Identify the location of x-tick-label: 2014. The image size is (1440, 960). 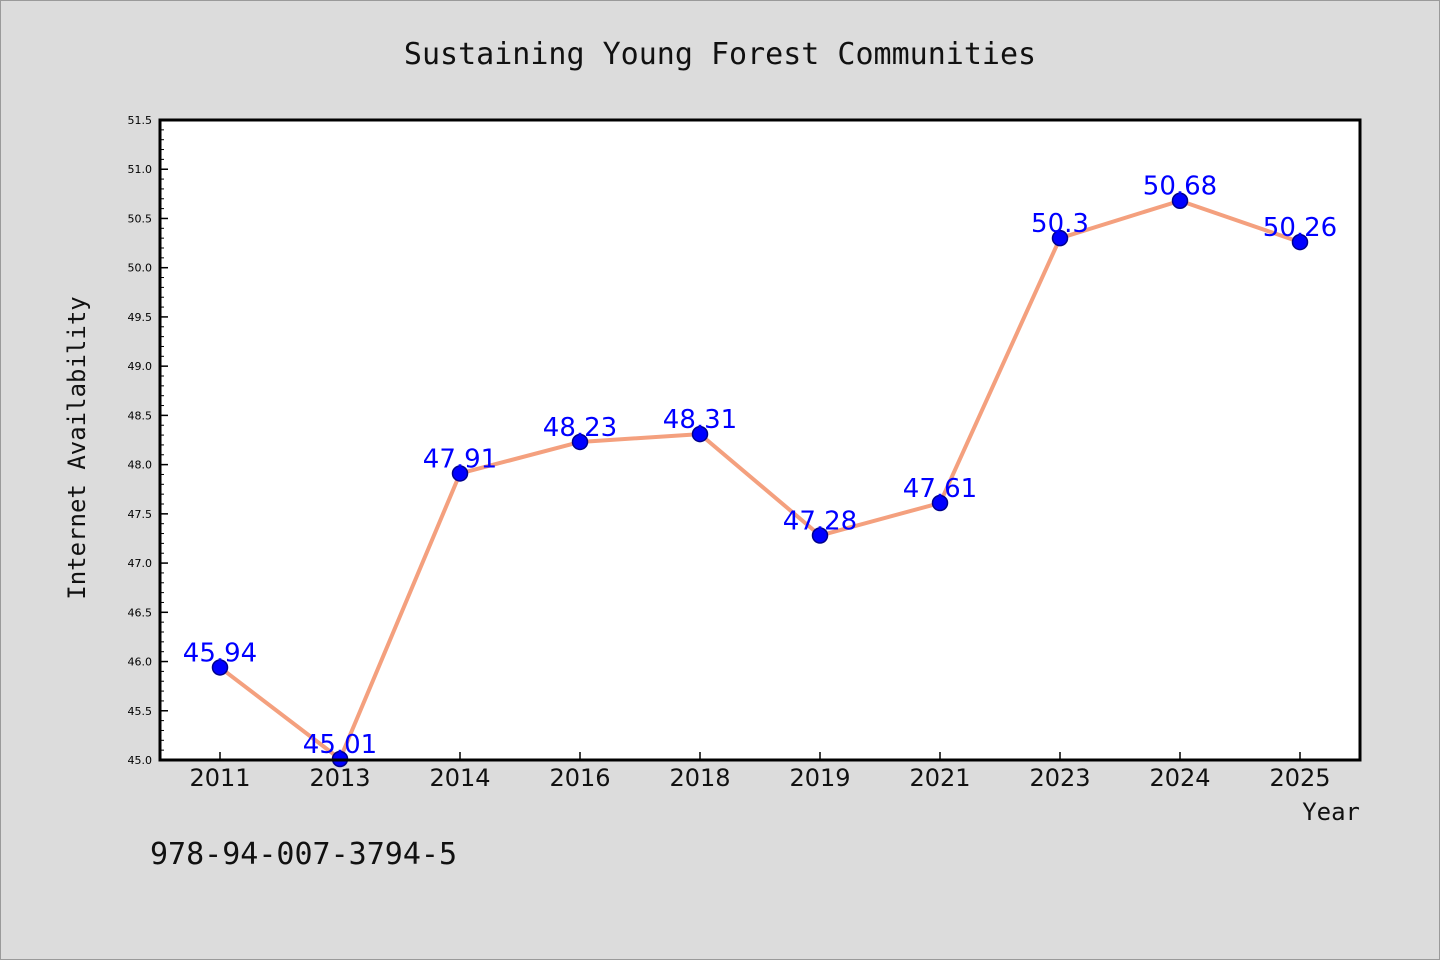
(459, 778).